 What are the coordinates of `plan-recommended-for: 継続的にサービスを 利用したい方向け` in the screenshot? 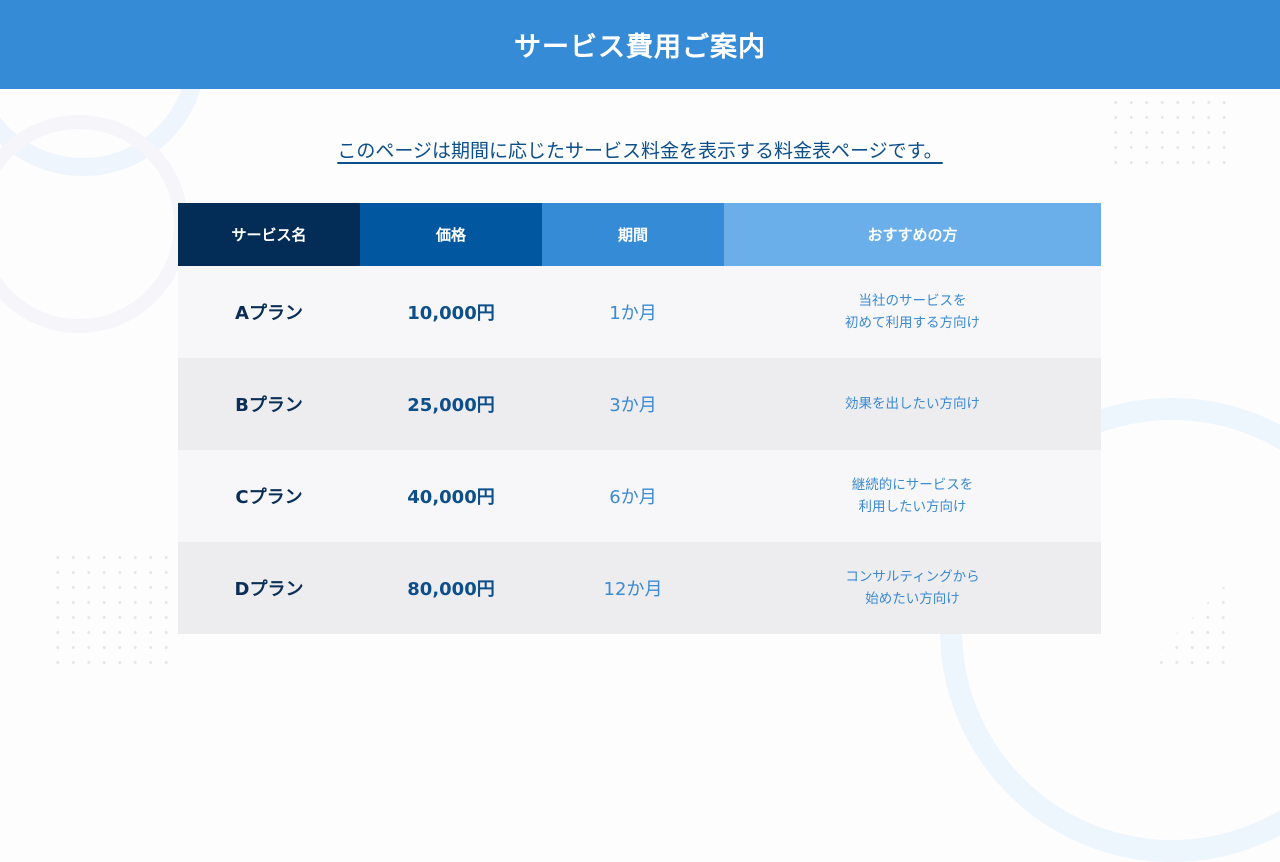 It's located at (912, 496).